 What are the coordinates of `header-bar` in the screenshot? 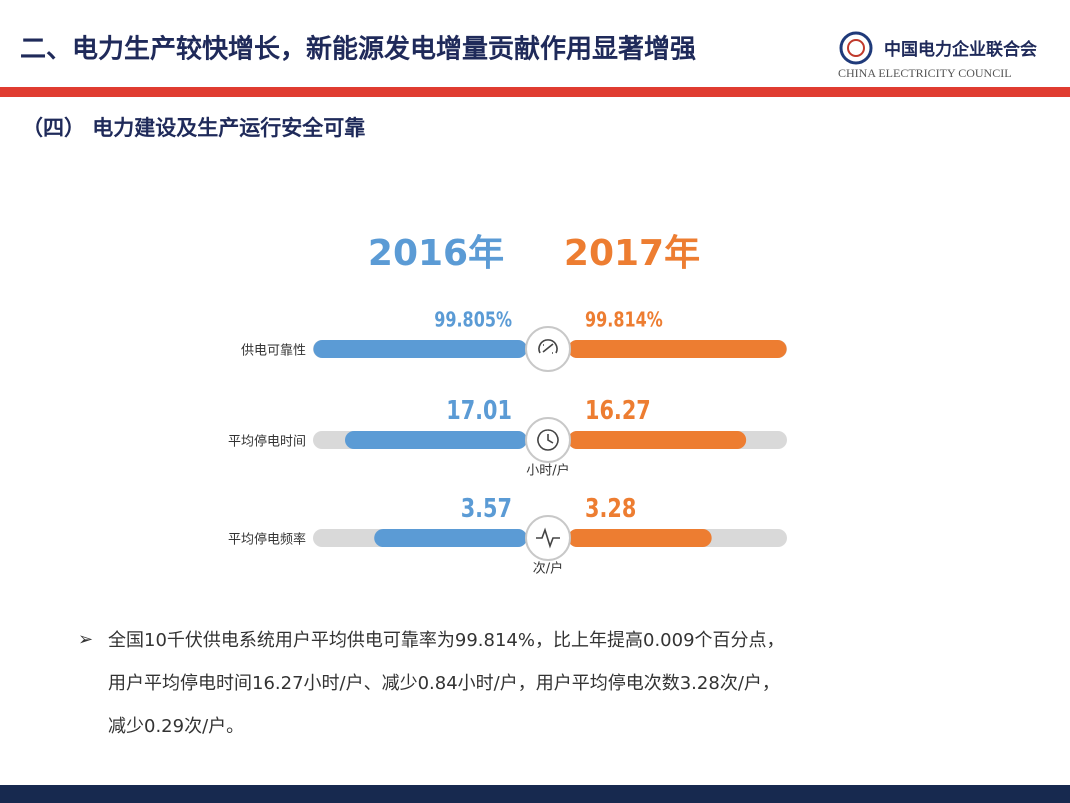 It's located at (535, 92).